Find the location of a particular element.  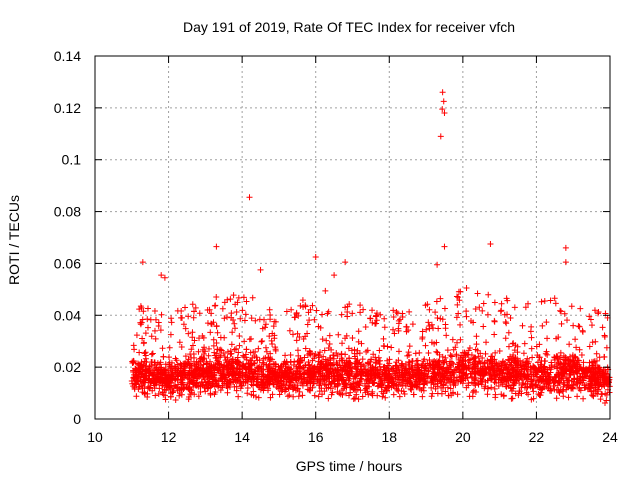

y-tick-label: 0.1 is located at coordinates (72, 160).